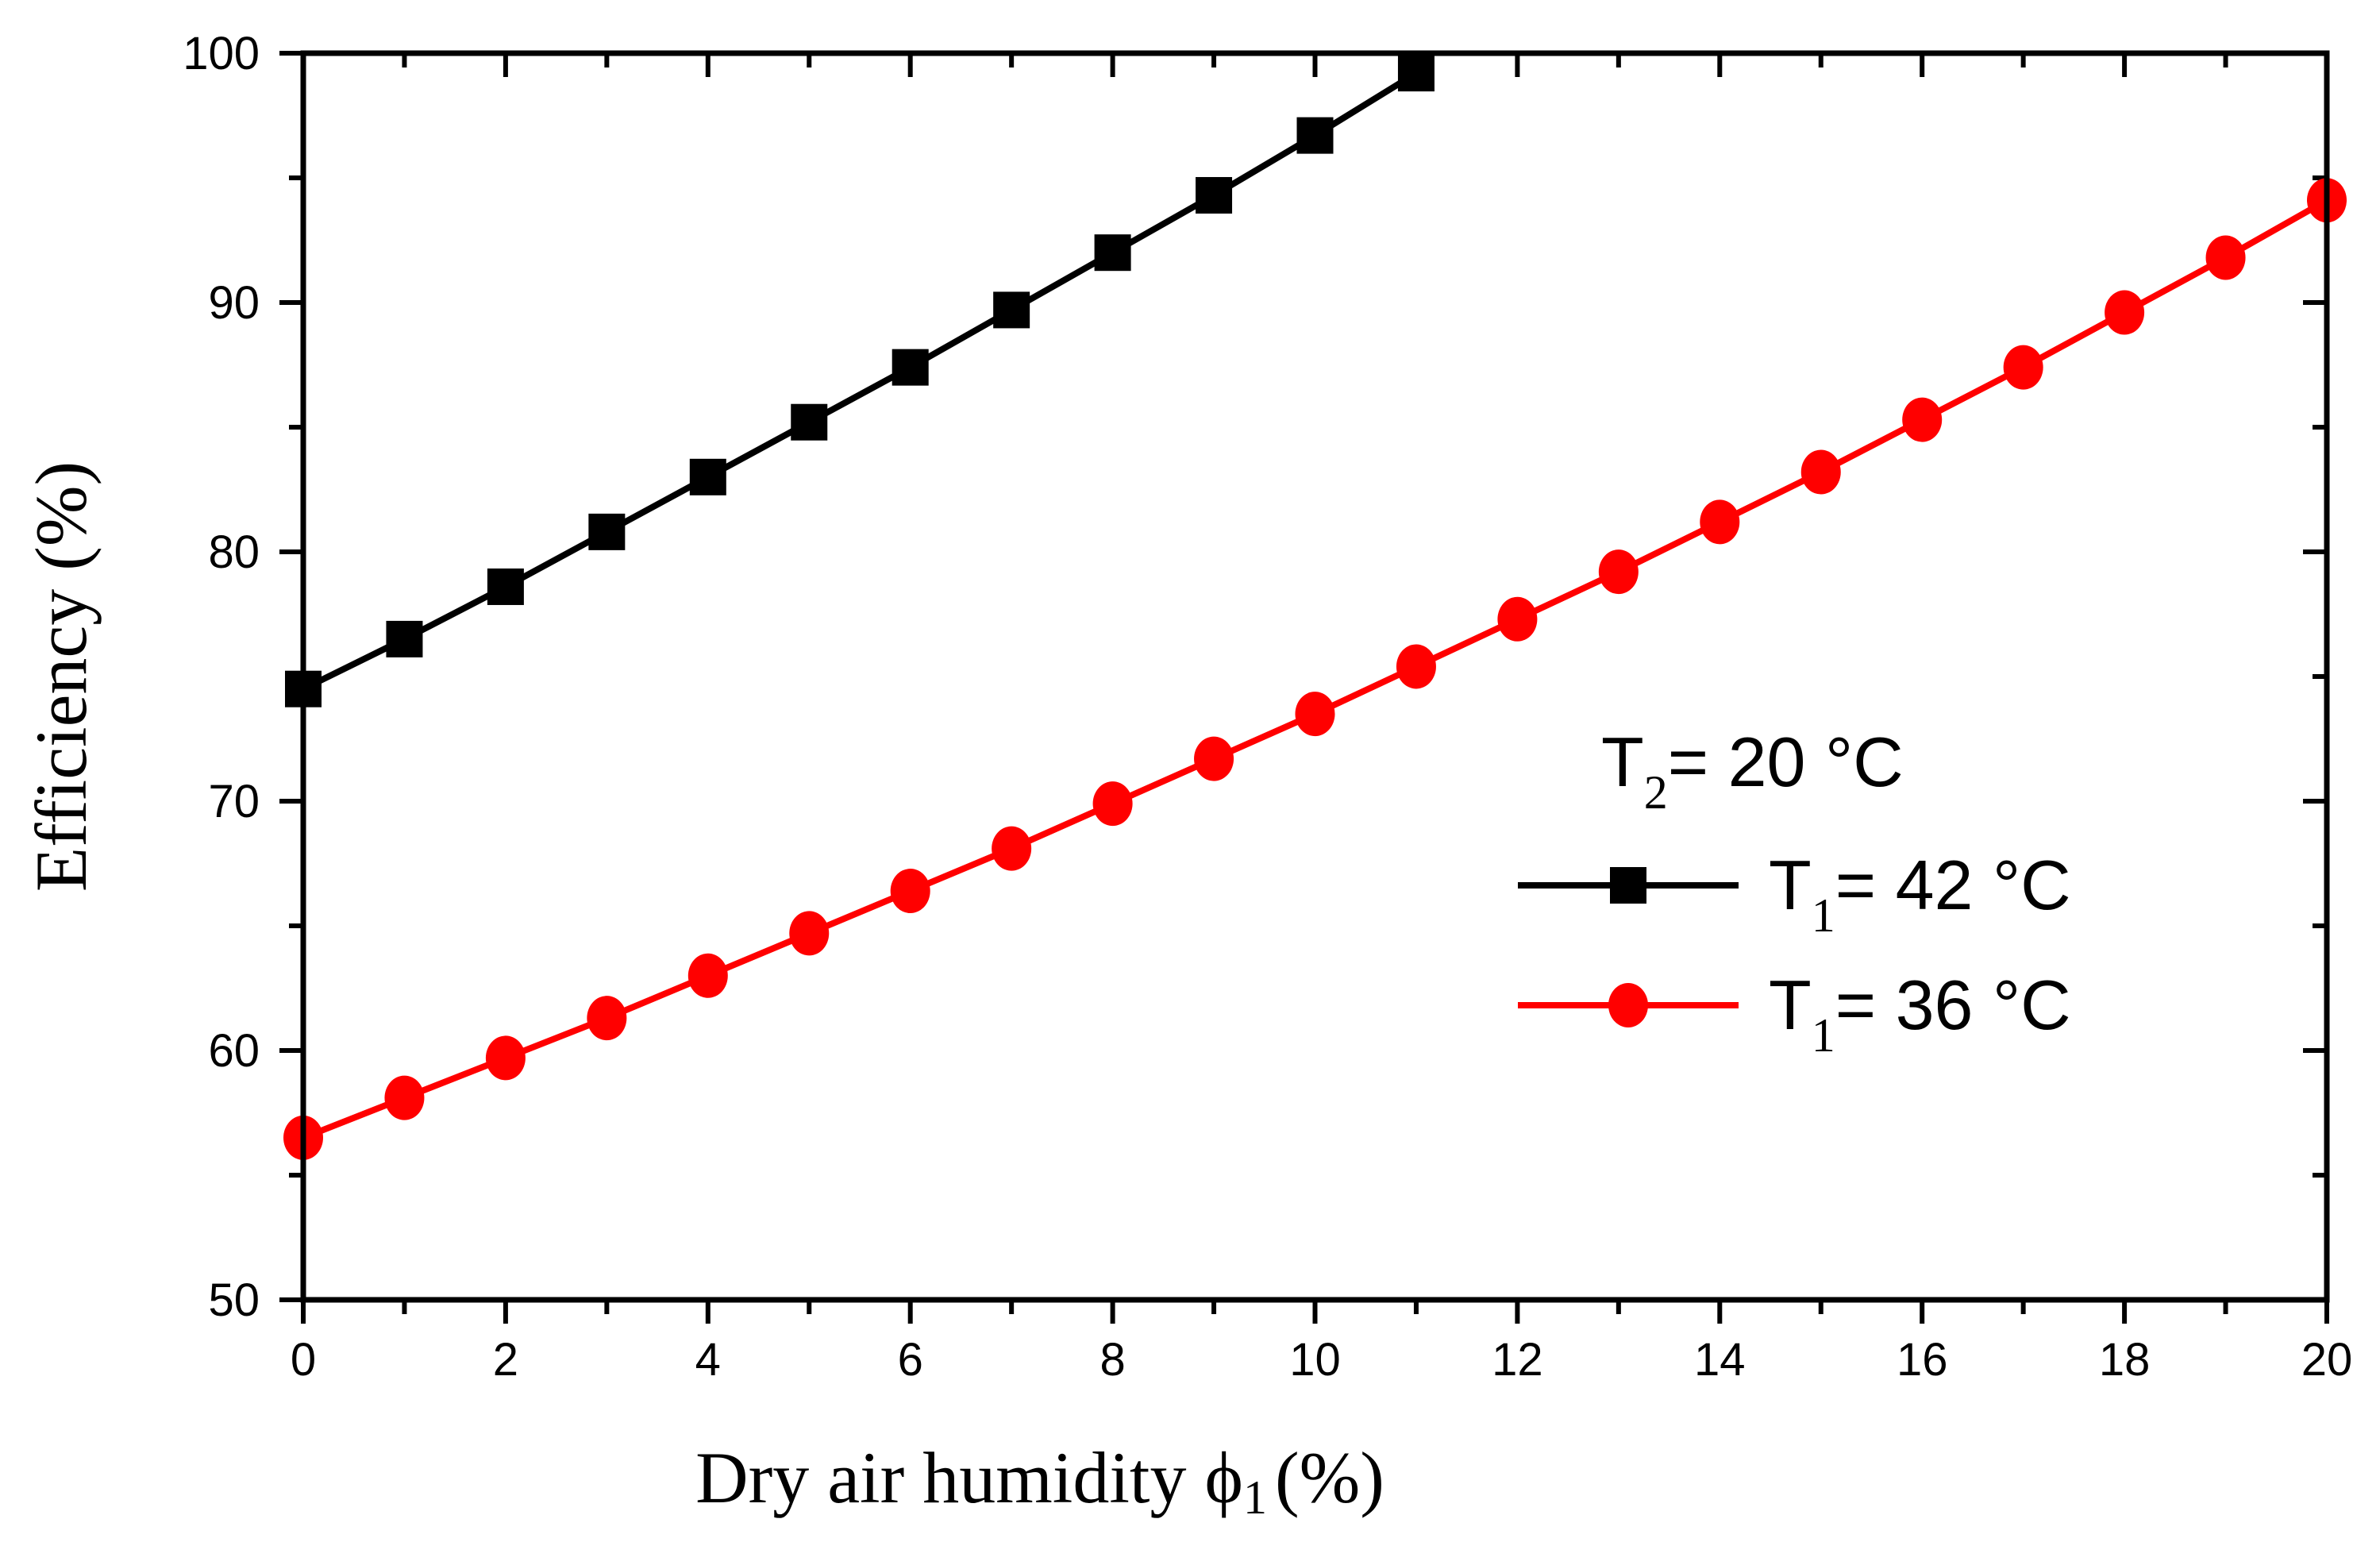 This screenshot has width=2380, height=1542. What do you see at coordinates (61, 676) in the screenshot?
I see `y-axis-label: Efficiency (%)` at bounding box center [61, 676].